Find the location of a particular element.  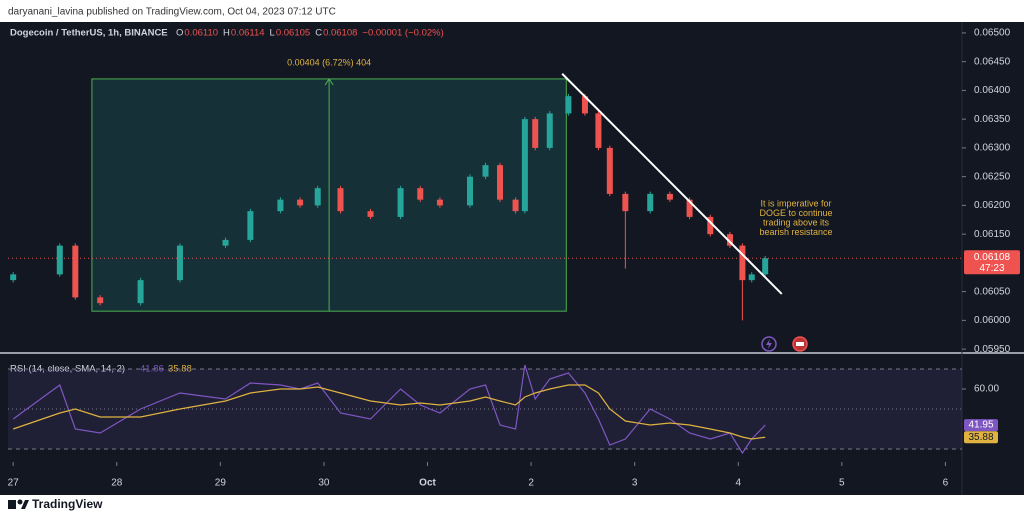

brand-logo is located at coordinates (18, 504).